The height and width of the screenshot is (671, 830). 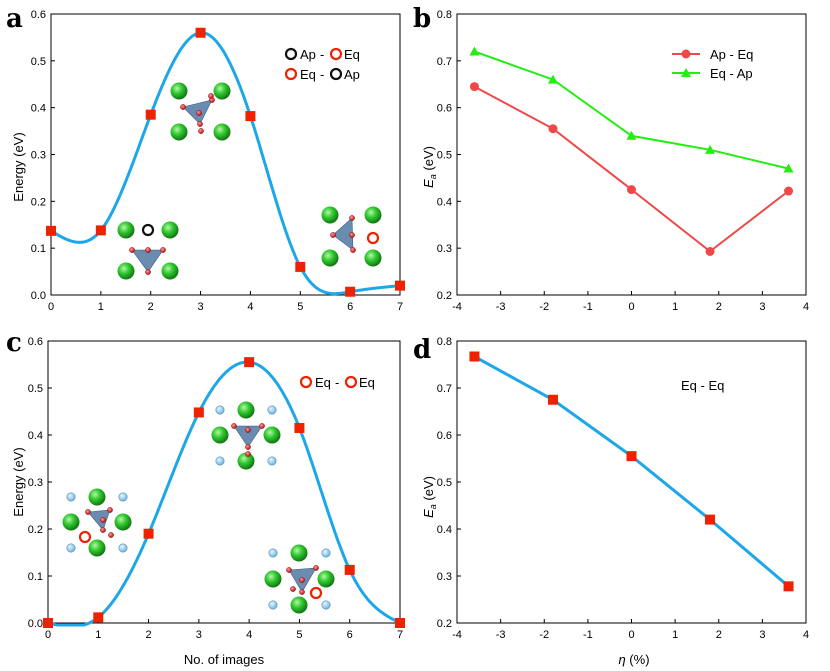 What do you see at coordinates (18, 166) in the screenshot?
I see `ylabel-a: Energy (eV)` at bounding box center [18, 166].